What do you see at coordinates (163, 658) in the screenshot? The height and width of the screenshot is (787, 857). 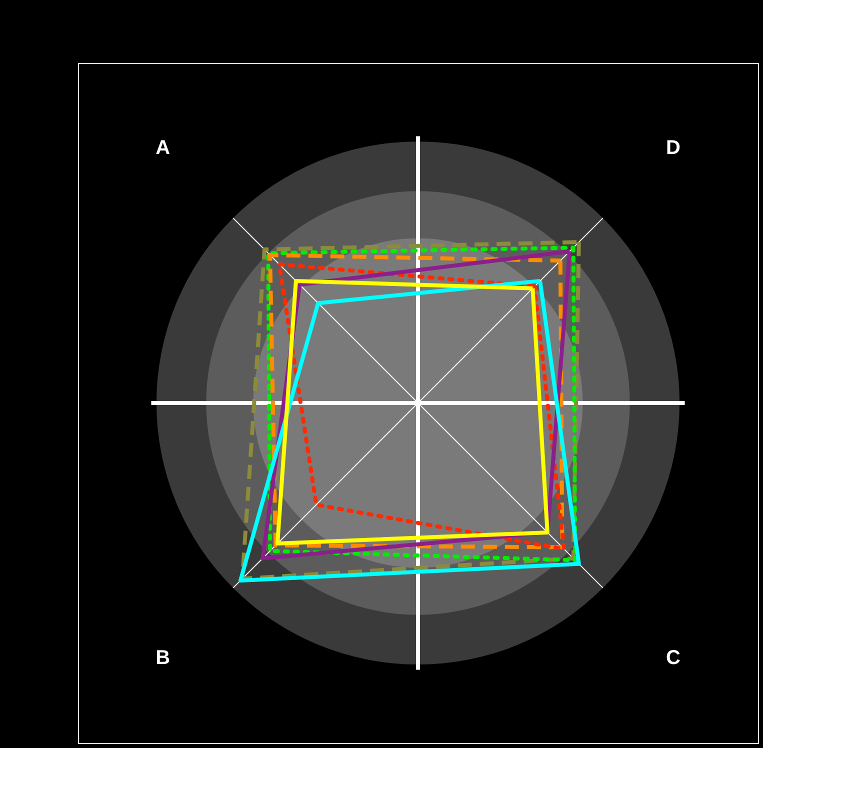 I see `spoke-label: B` at bounding box center [163, 658].